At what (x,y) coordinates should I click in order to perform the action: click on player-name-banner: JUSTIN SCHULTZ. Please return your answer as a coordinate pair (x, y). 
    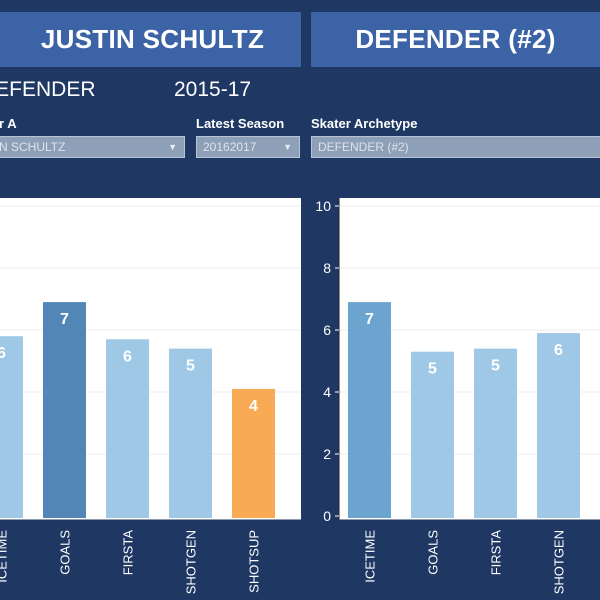
    Looking at the image, I should click on (150, 39).